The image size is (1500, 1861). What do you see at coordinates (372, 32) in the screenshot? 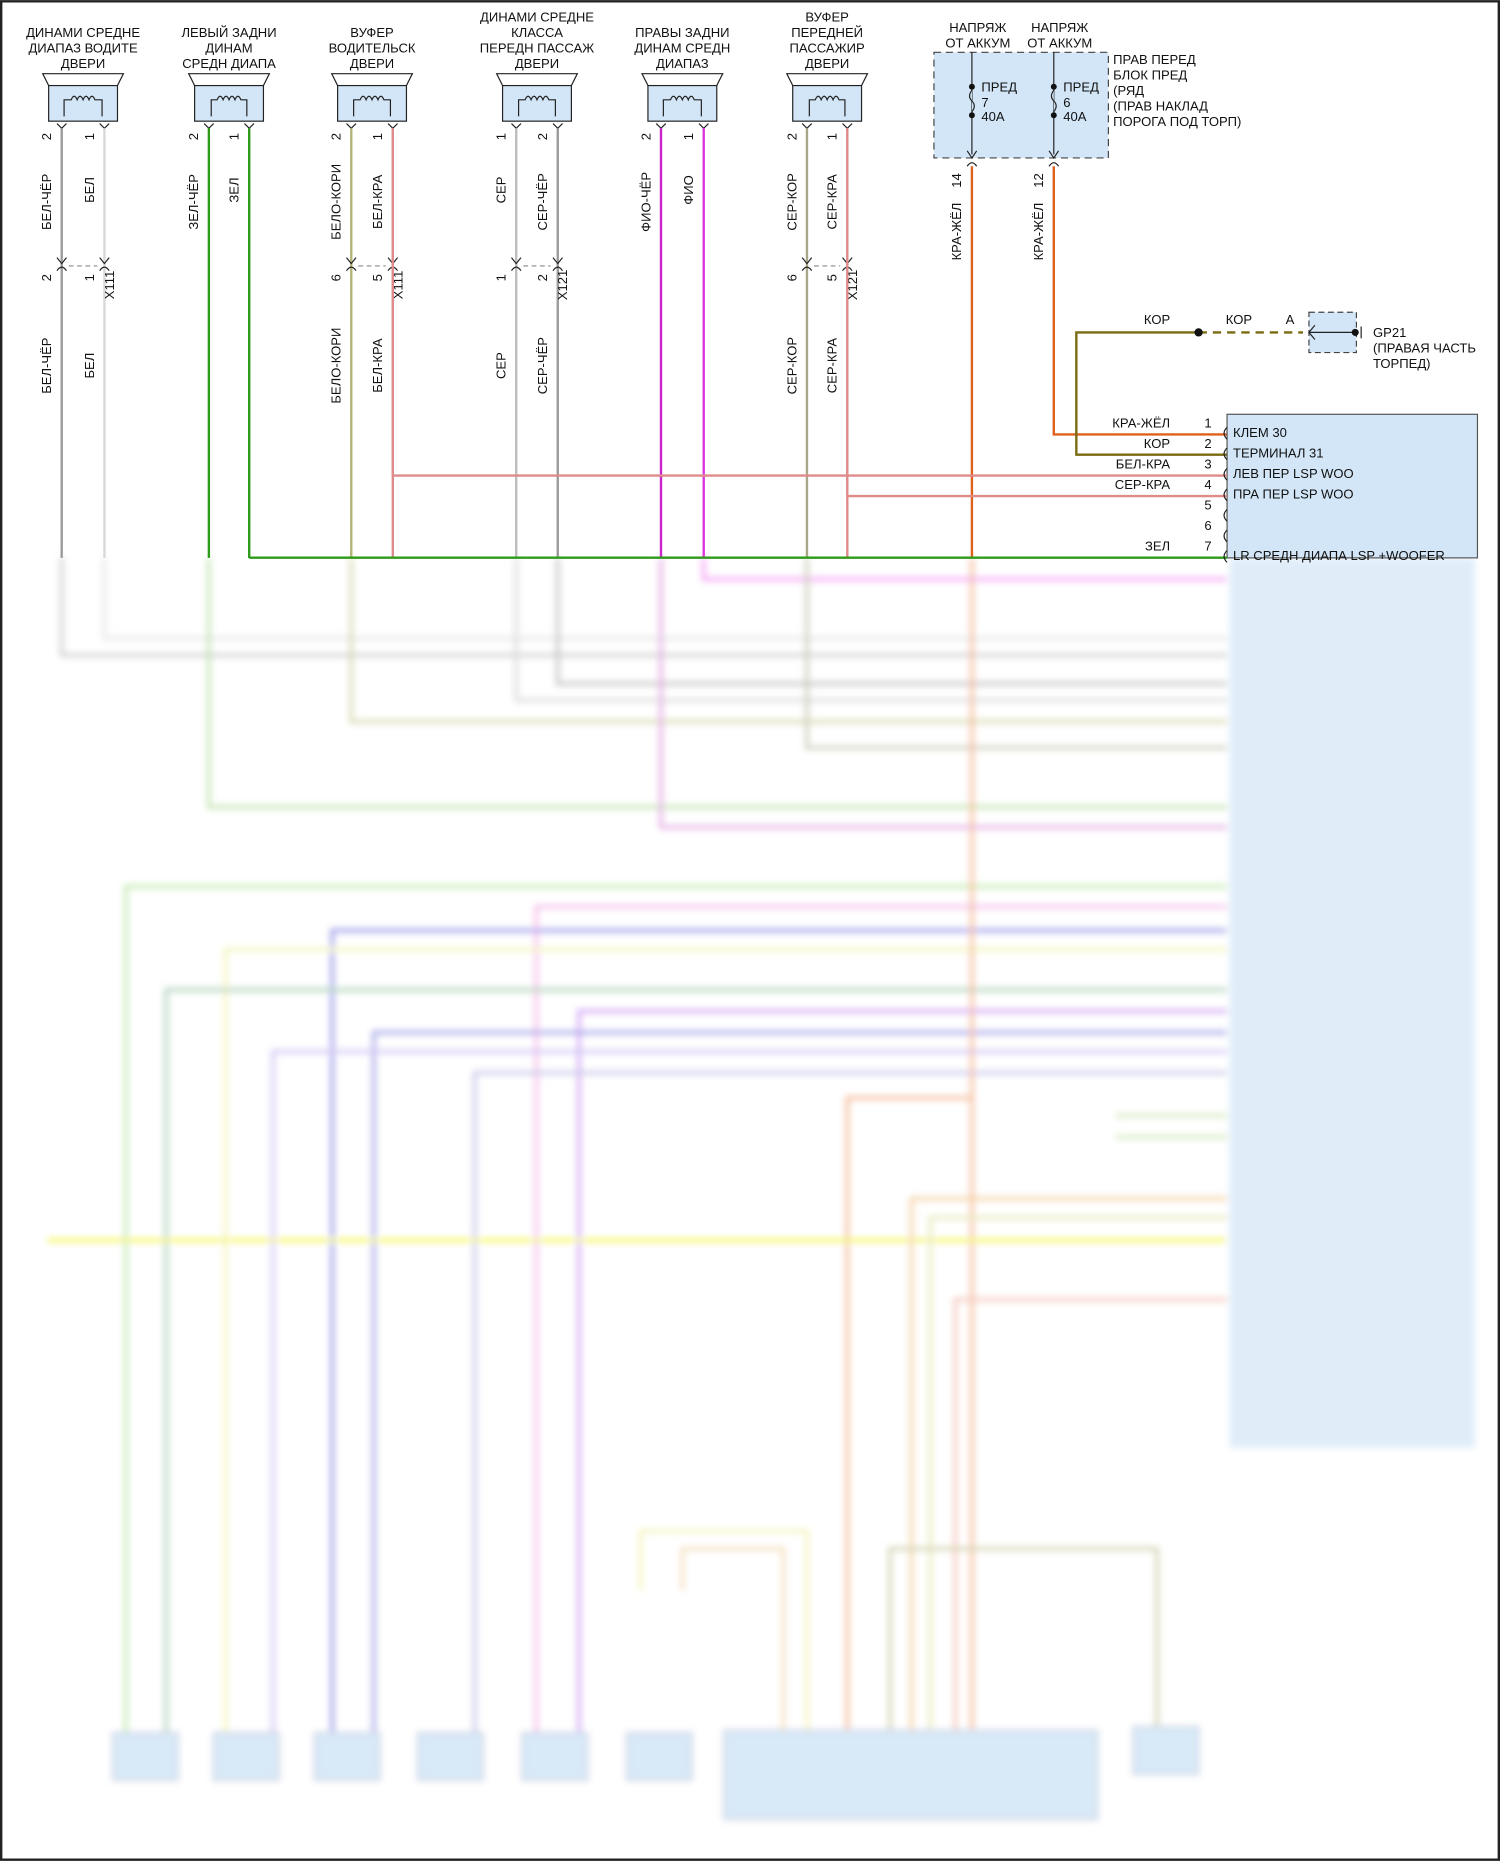
I see `speaker-title: ВУФЕР` at bounding box center [372, 32].